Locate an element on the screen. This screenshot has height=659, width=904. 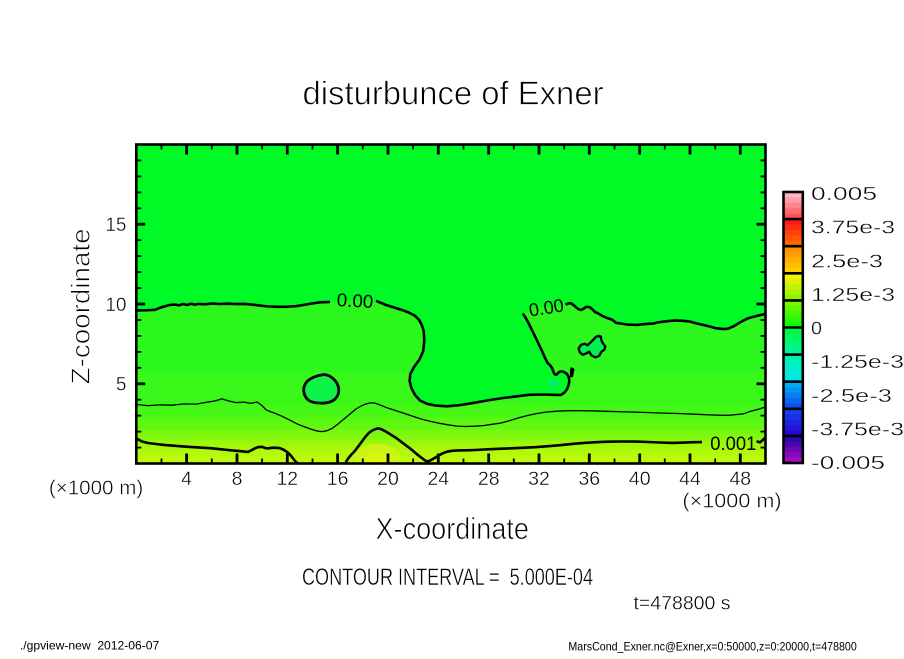
svg-text: -2.5e-3 is located at coordinates (851, 395).